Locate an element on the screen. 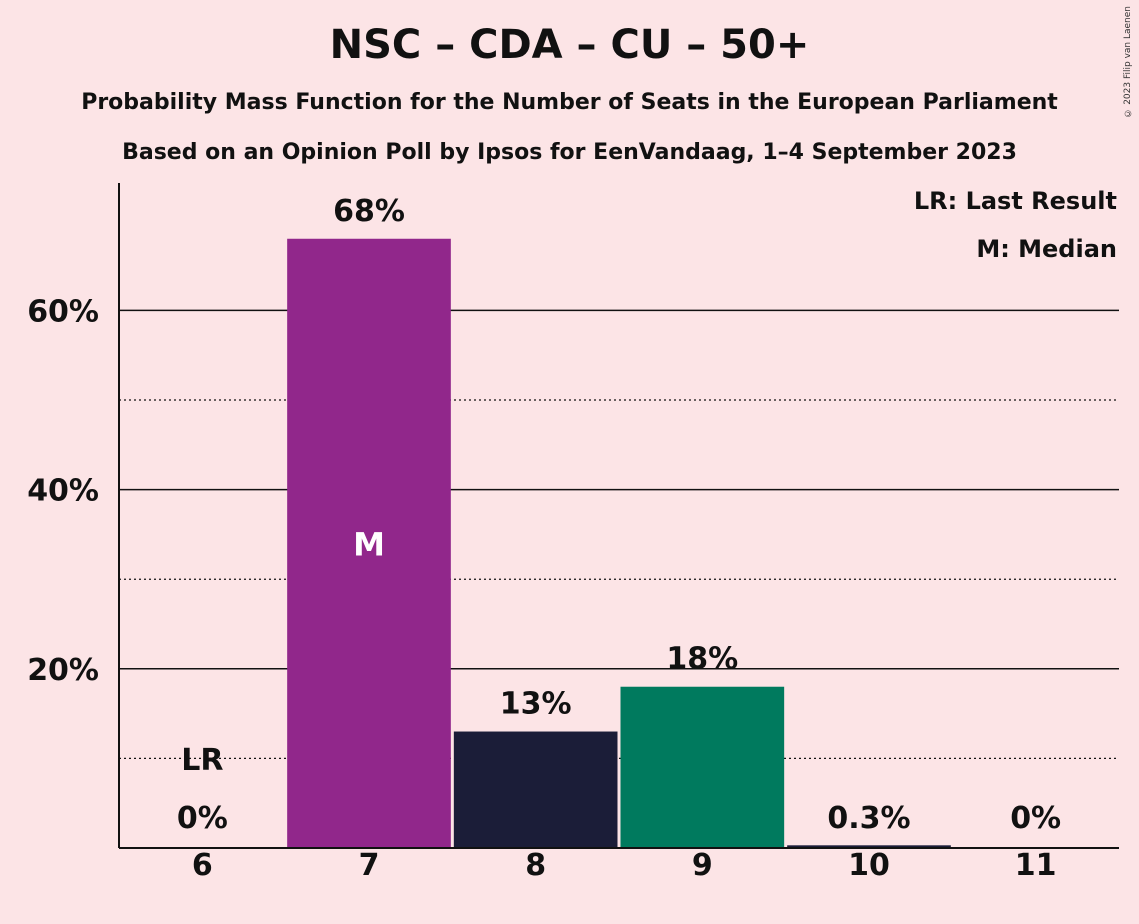 Image resolution: width=1139 pixels, height=924 pixels. x-tick-label: 7 is located at coordinates (369, 865).